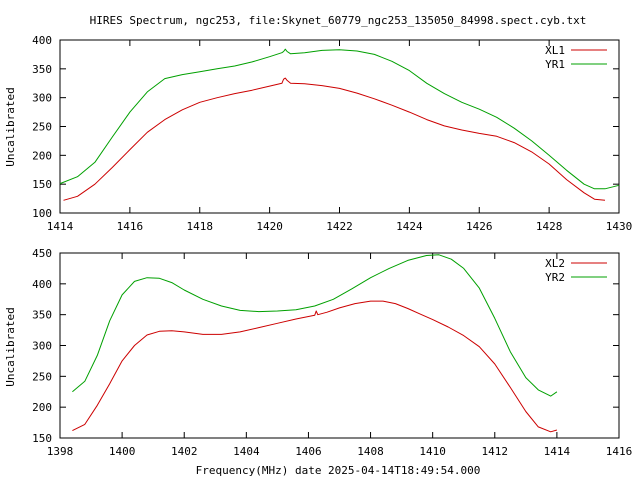 Image resolution: width=640 pixels, height=480 pixels. Describe the element at coordinates (10, 126) in the screenshot. I see `top-panel-ylabel: Uncalibrated` at that location.